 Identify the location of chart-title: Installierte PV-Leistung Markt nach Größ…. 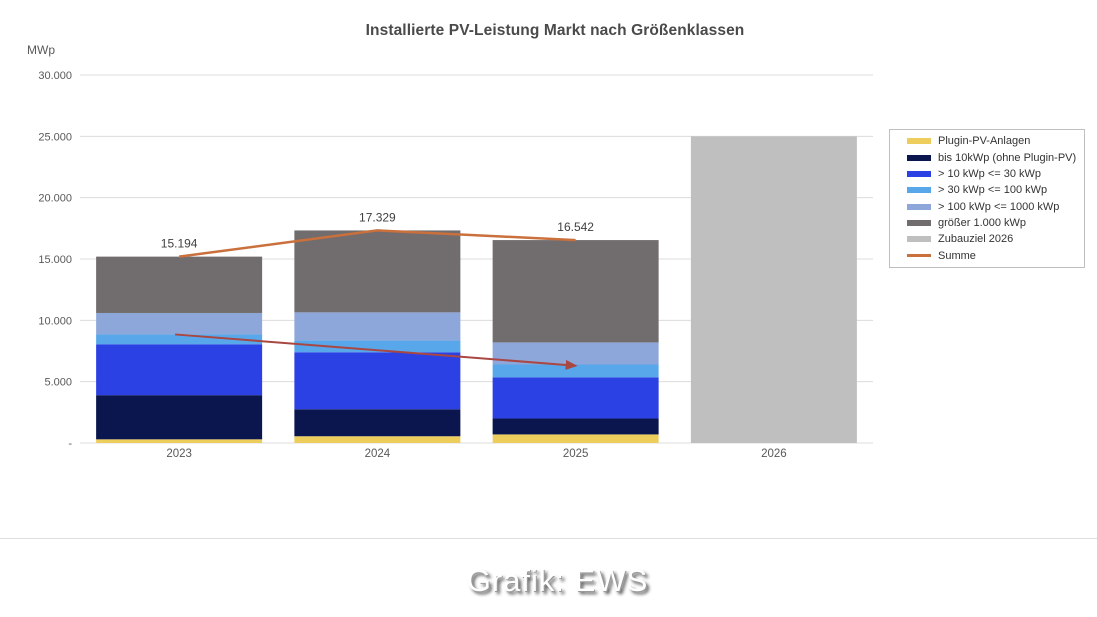
(555, 30).